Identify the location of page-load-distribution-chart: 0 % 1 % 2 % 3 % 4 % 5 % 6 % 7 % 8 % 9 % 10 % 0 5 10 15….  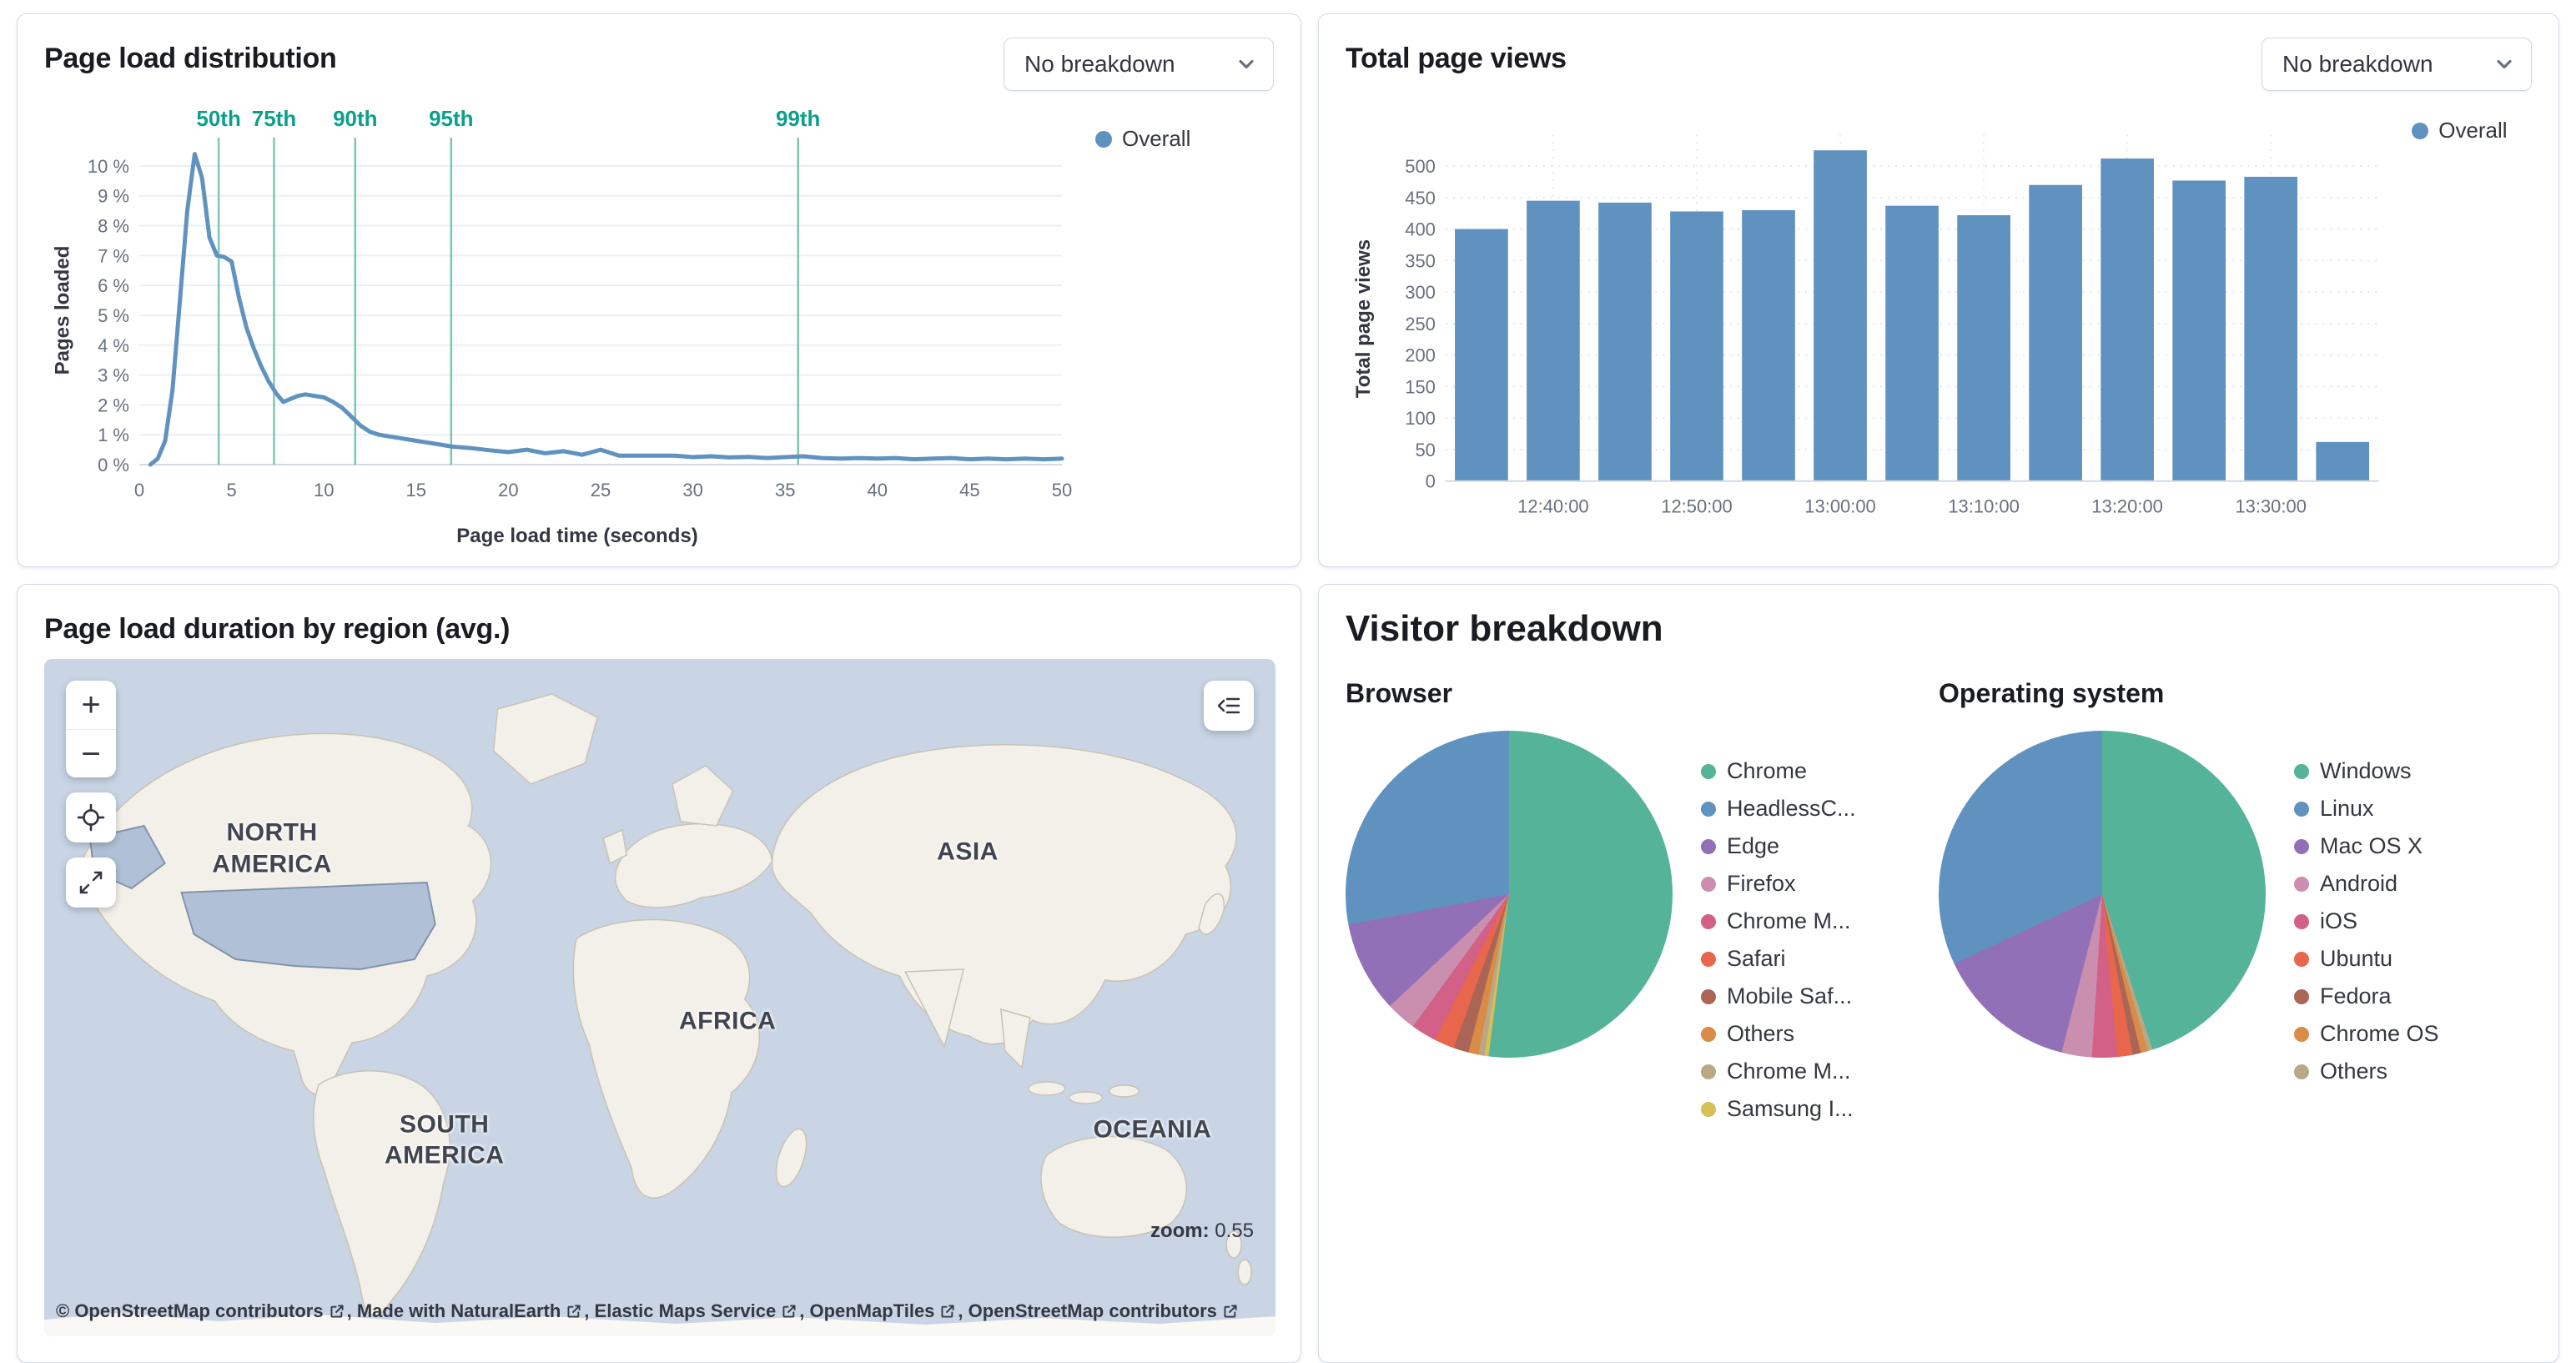
(577, 310).